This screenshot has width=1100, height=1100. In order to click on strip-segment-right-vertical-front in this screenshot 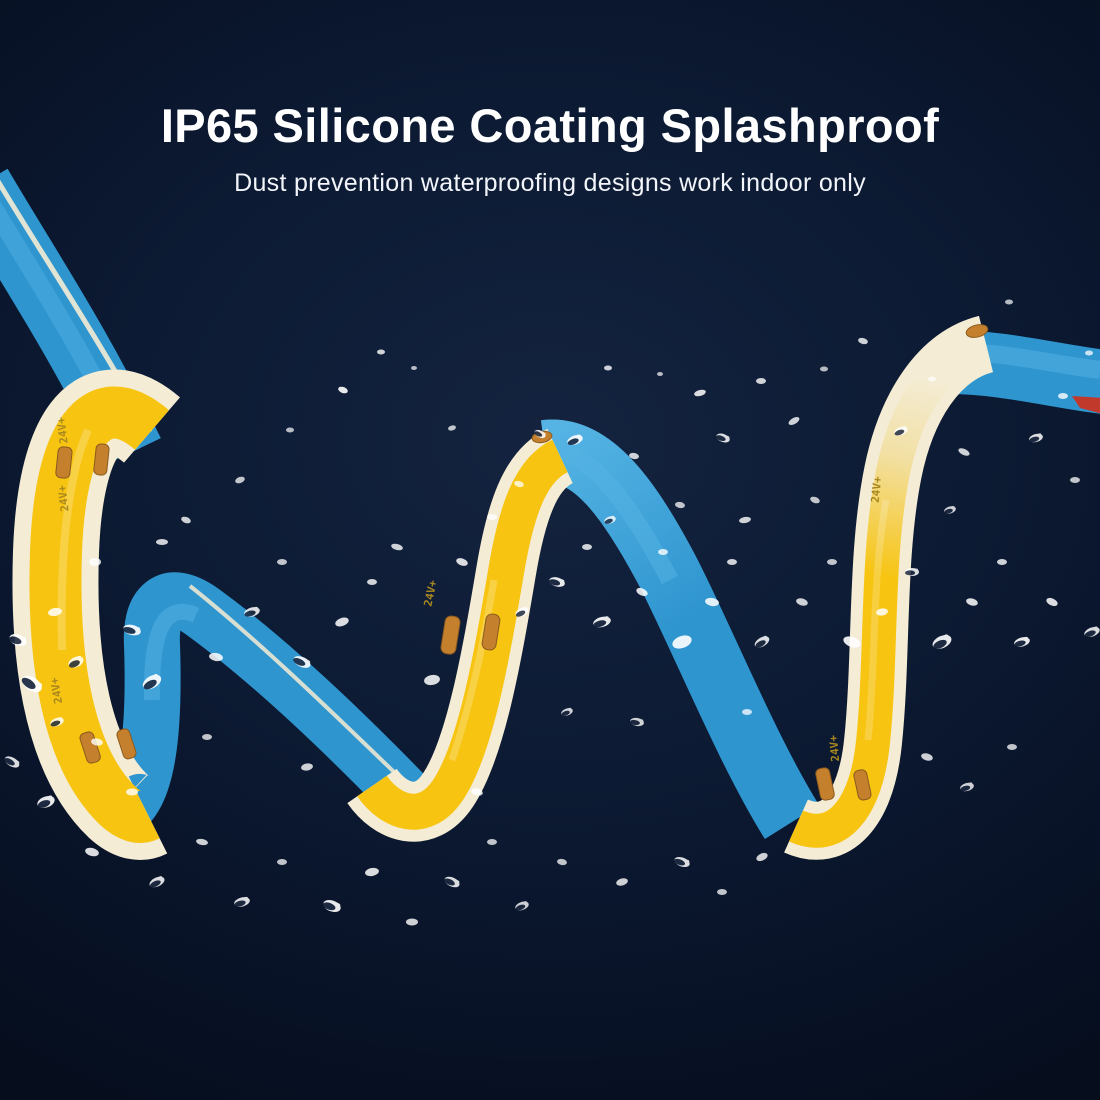, I will do `click(889, 587)`.